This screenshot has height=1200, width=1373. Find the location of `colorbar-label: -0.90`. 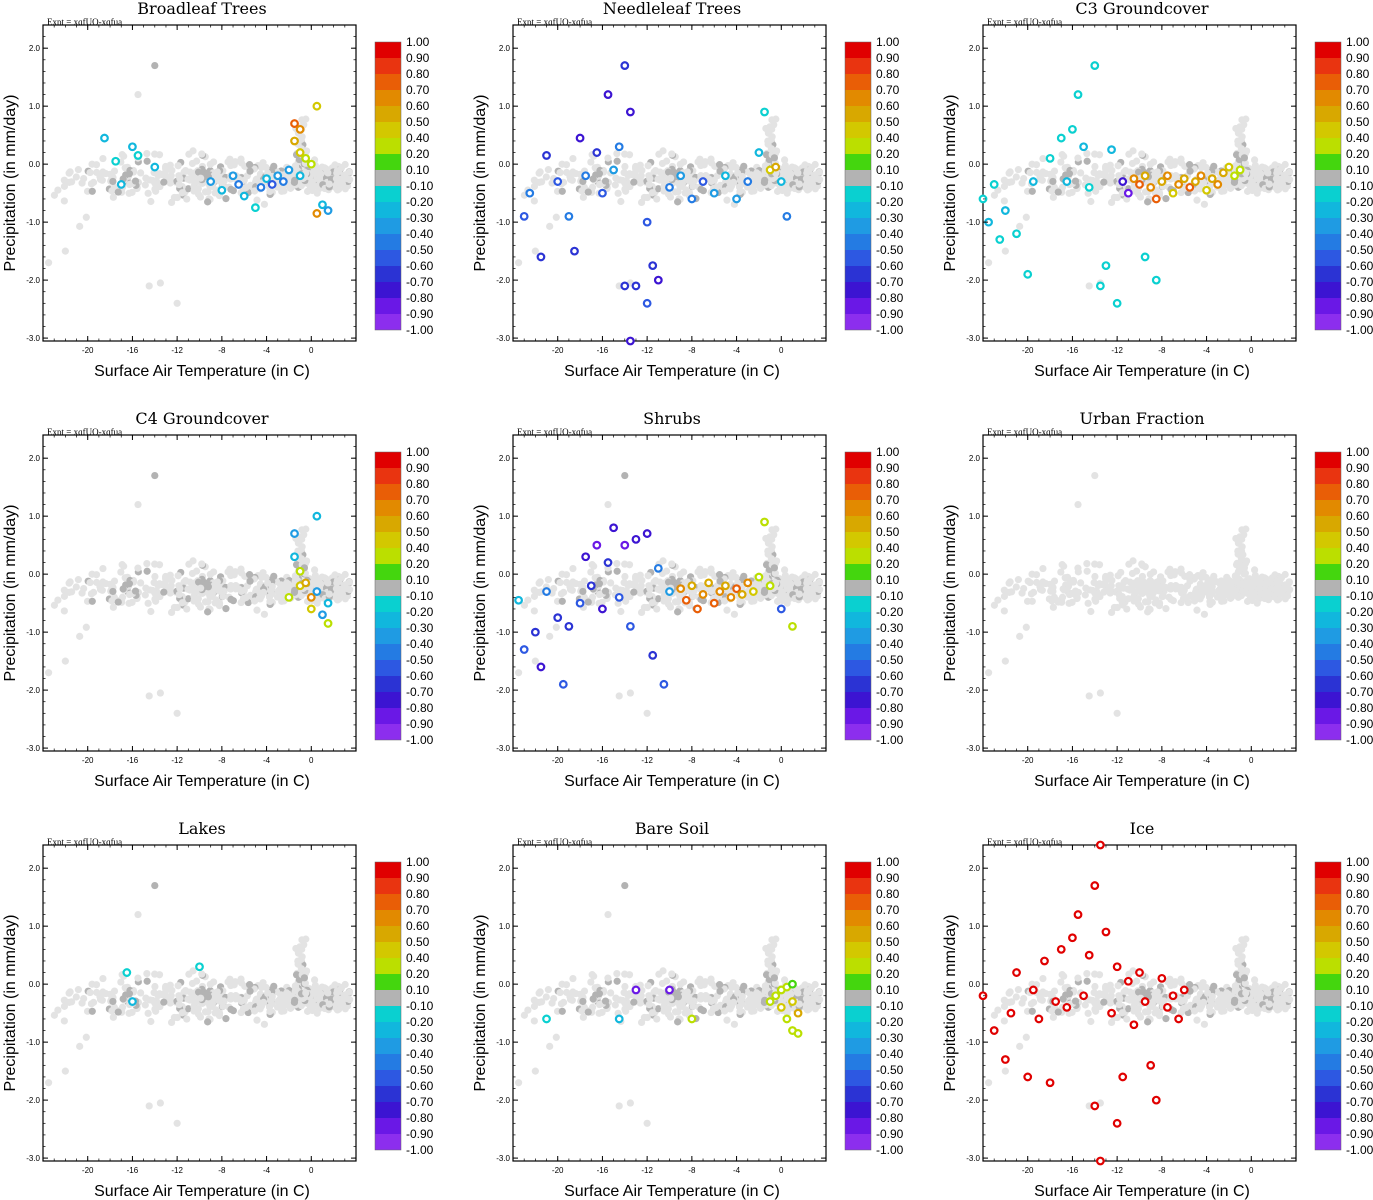

colorbar-label: -0.90 is located at coordinates (1359, 314).